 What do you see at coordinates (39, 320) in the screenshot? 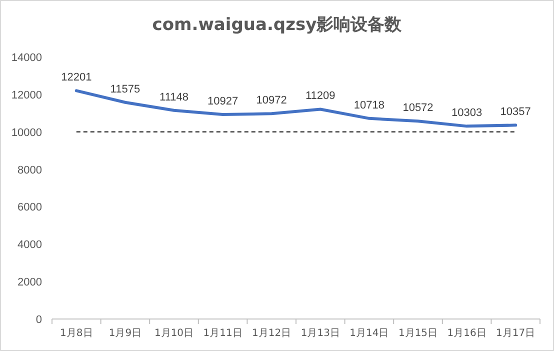
I see `y-tick-label: 0` at bounding box center [39, 320].